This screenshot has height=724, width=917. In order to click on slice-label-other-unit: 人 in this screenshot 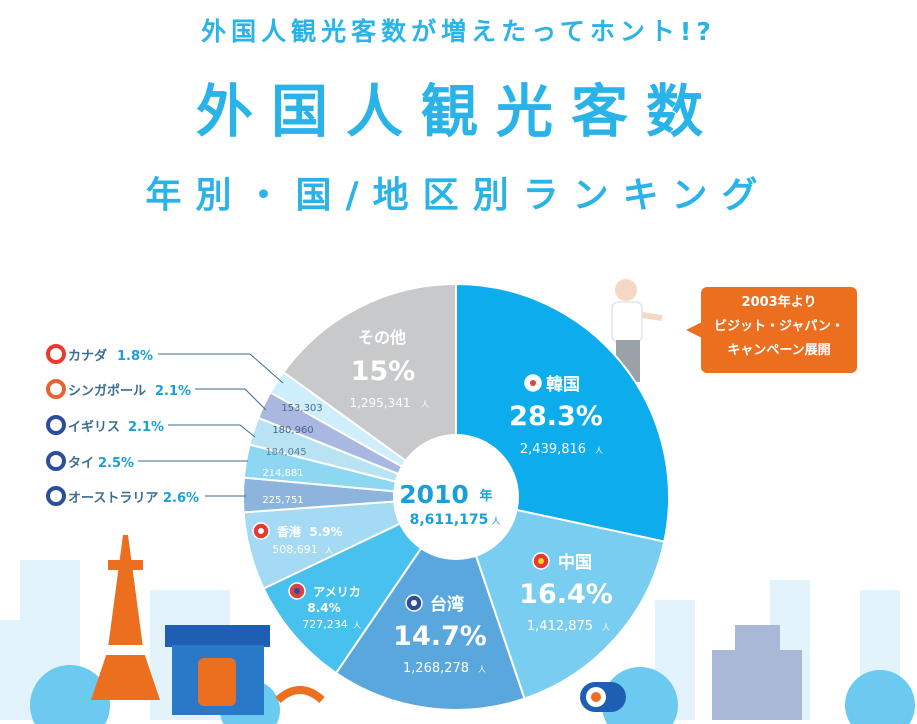, I will do `click(425, 404)`.